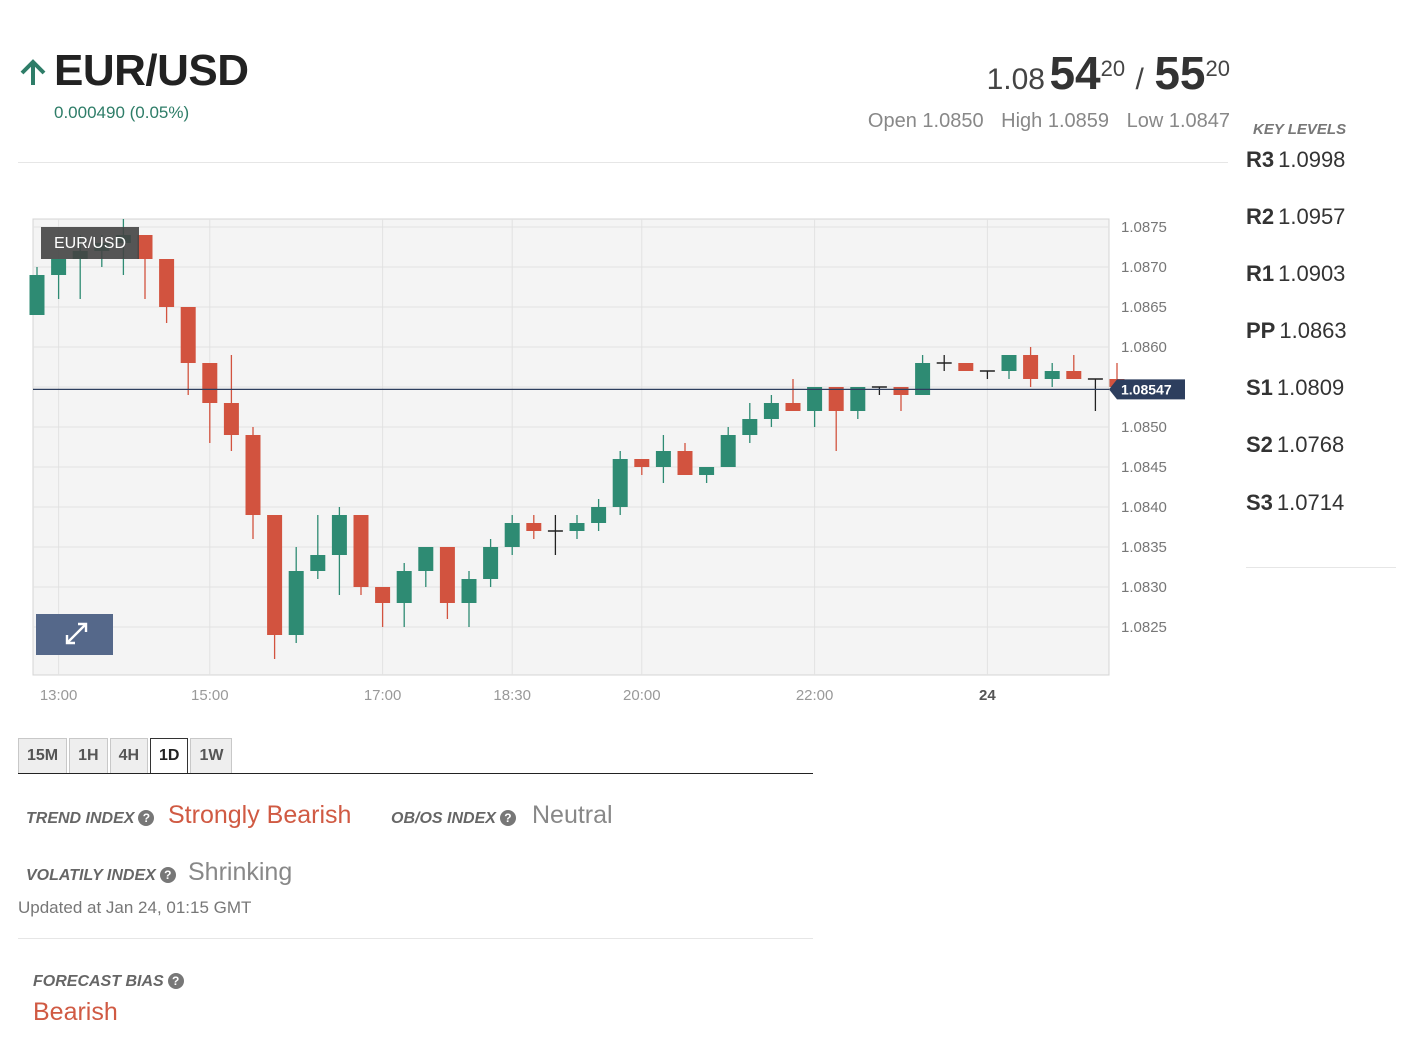  I want to click on key-levels-divider, so click(1321, 567).